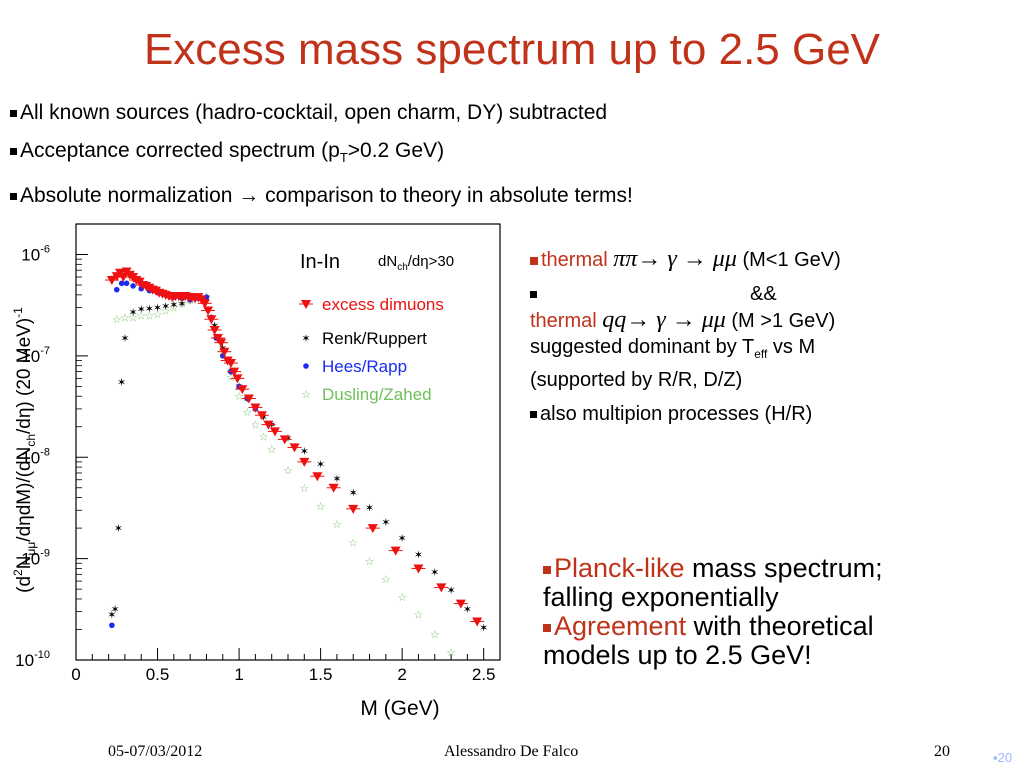  What do you see at coordinates (942, 751) in the screenshot?
I see `footer-page-number: 20` at bounding box center [942, 751].